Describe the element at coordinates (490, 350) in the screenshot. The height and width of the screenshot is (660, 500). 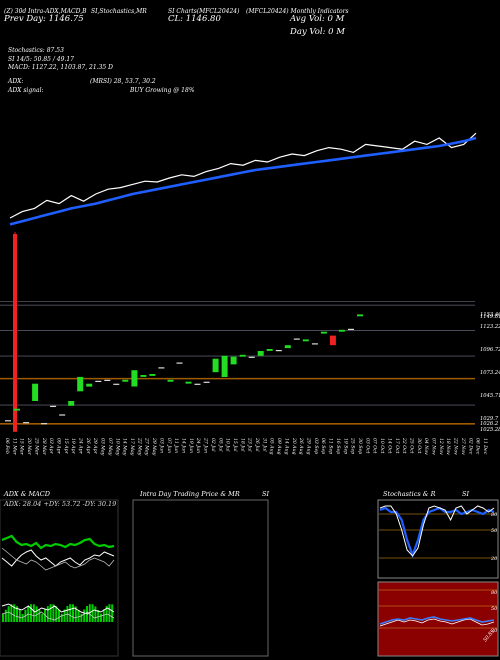
I see `price-axis-label: 1096.72` at that location.